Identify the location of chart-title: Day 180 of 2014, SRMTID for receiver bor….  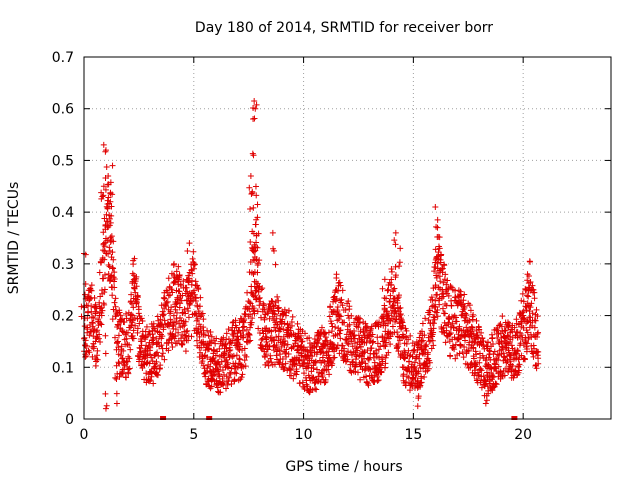
(344, 28).